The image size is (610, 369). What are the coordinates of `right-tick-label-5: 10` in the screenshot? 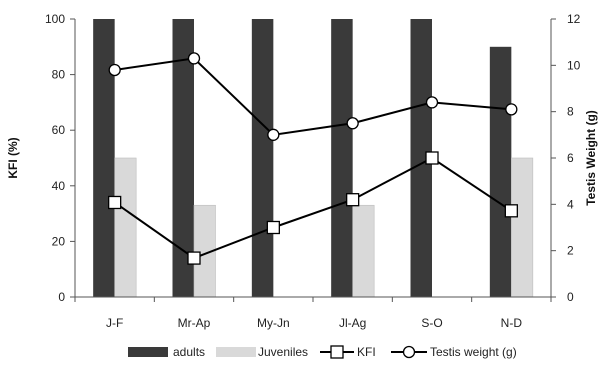 It's located at (574, 65).